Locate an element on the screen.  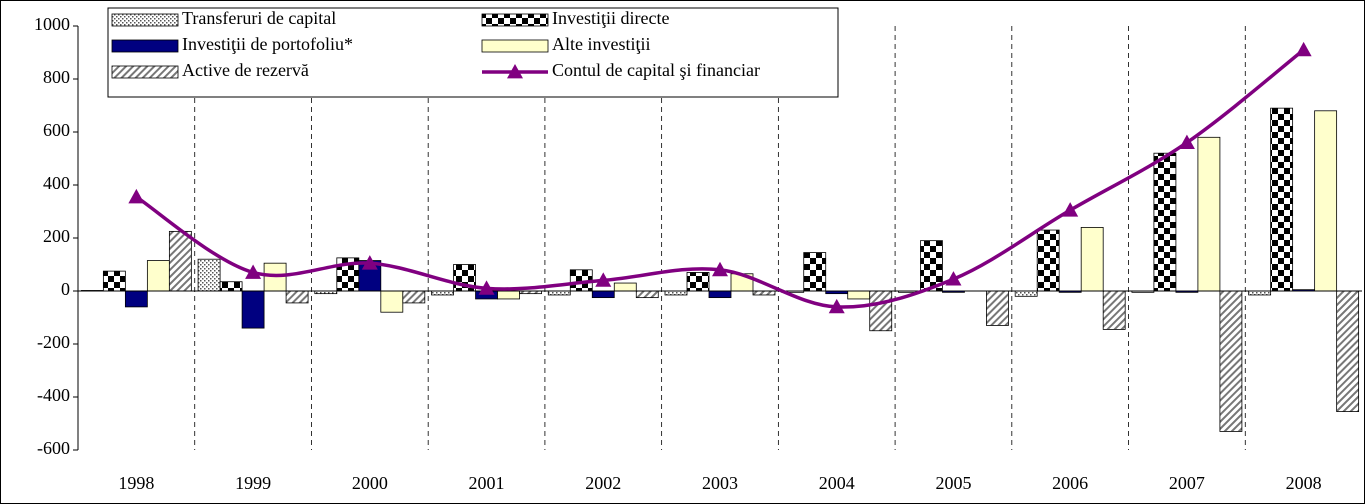
x-tick-label: 2002 is located at coordinates (603, 483).